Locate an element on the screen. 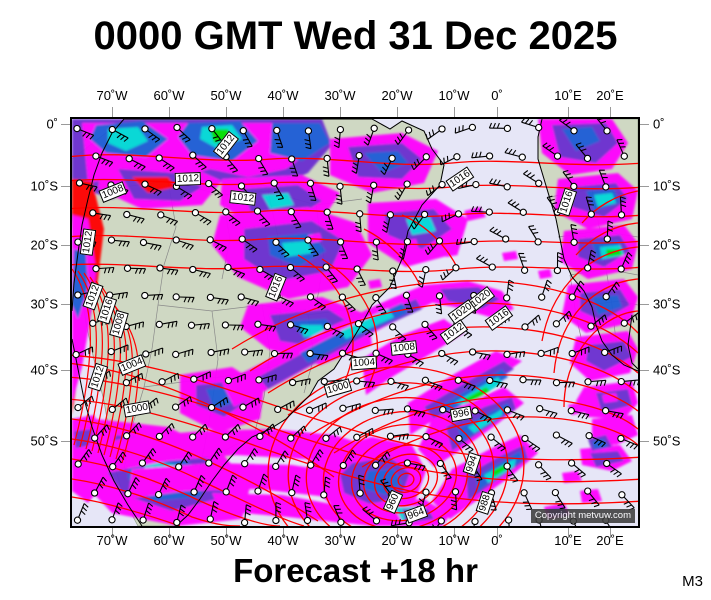 The width and height of the screenshot is (711, 600). isobar-label: 1012 is located at coordinates (243, 198).